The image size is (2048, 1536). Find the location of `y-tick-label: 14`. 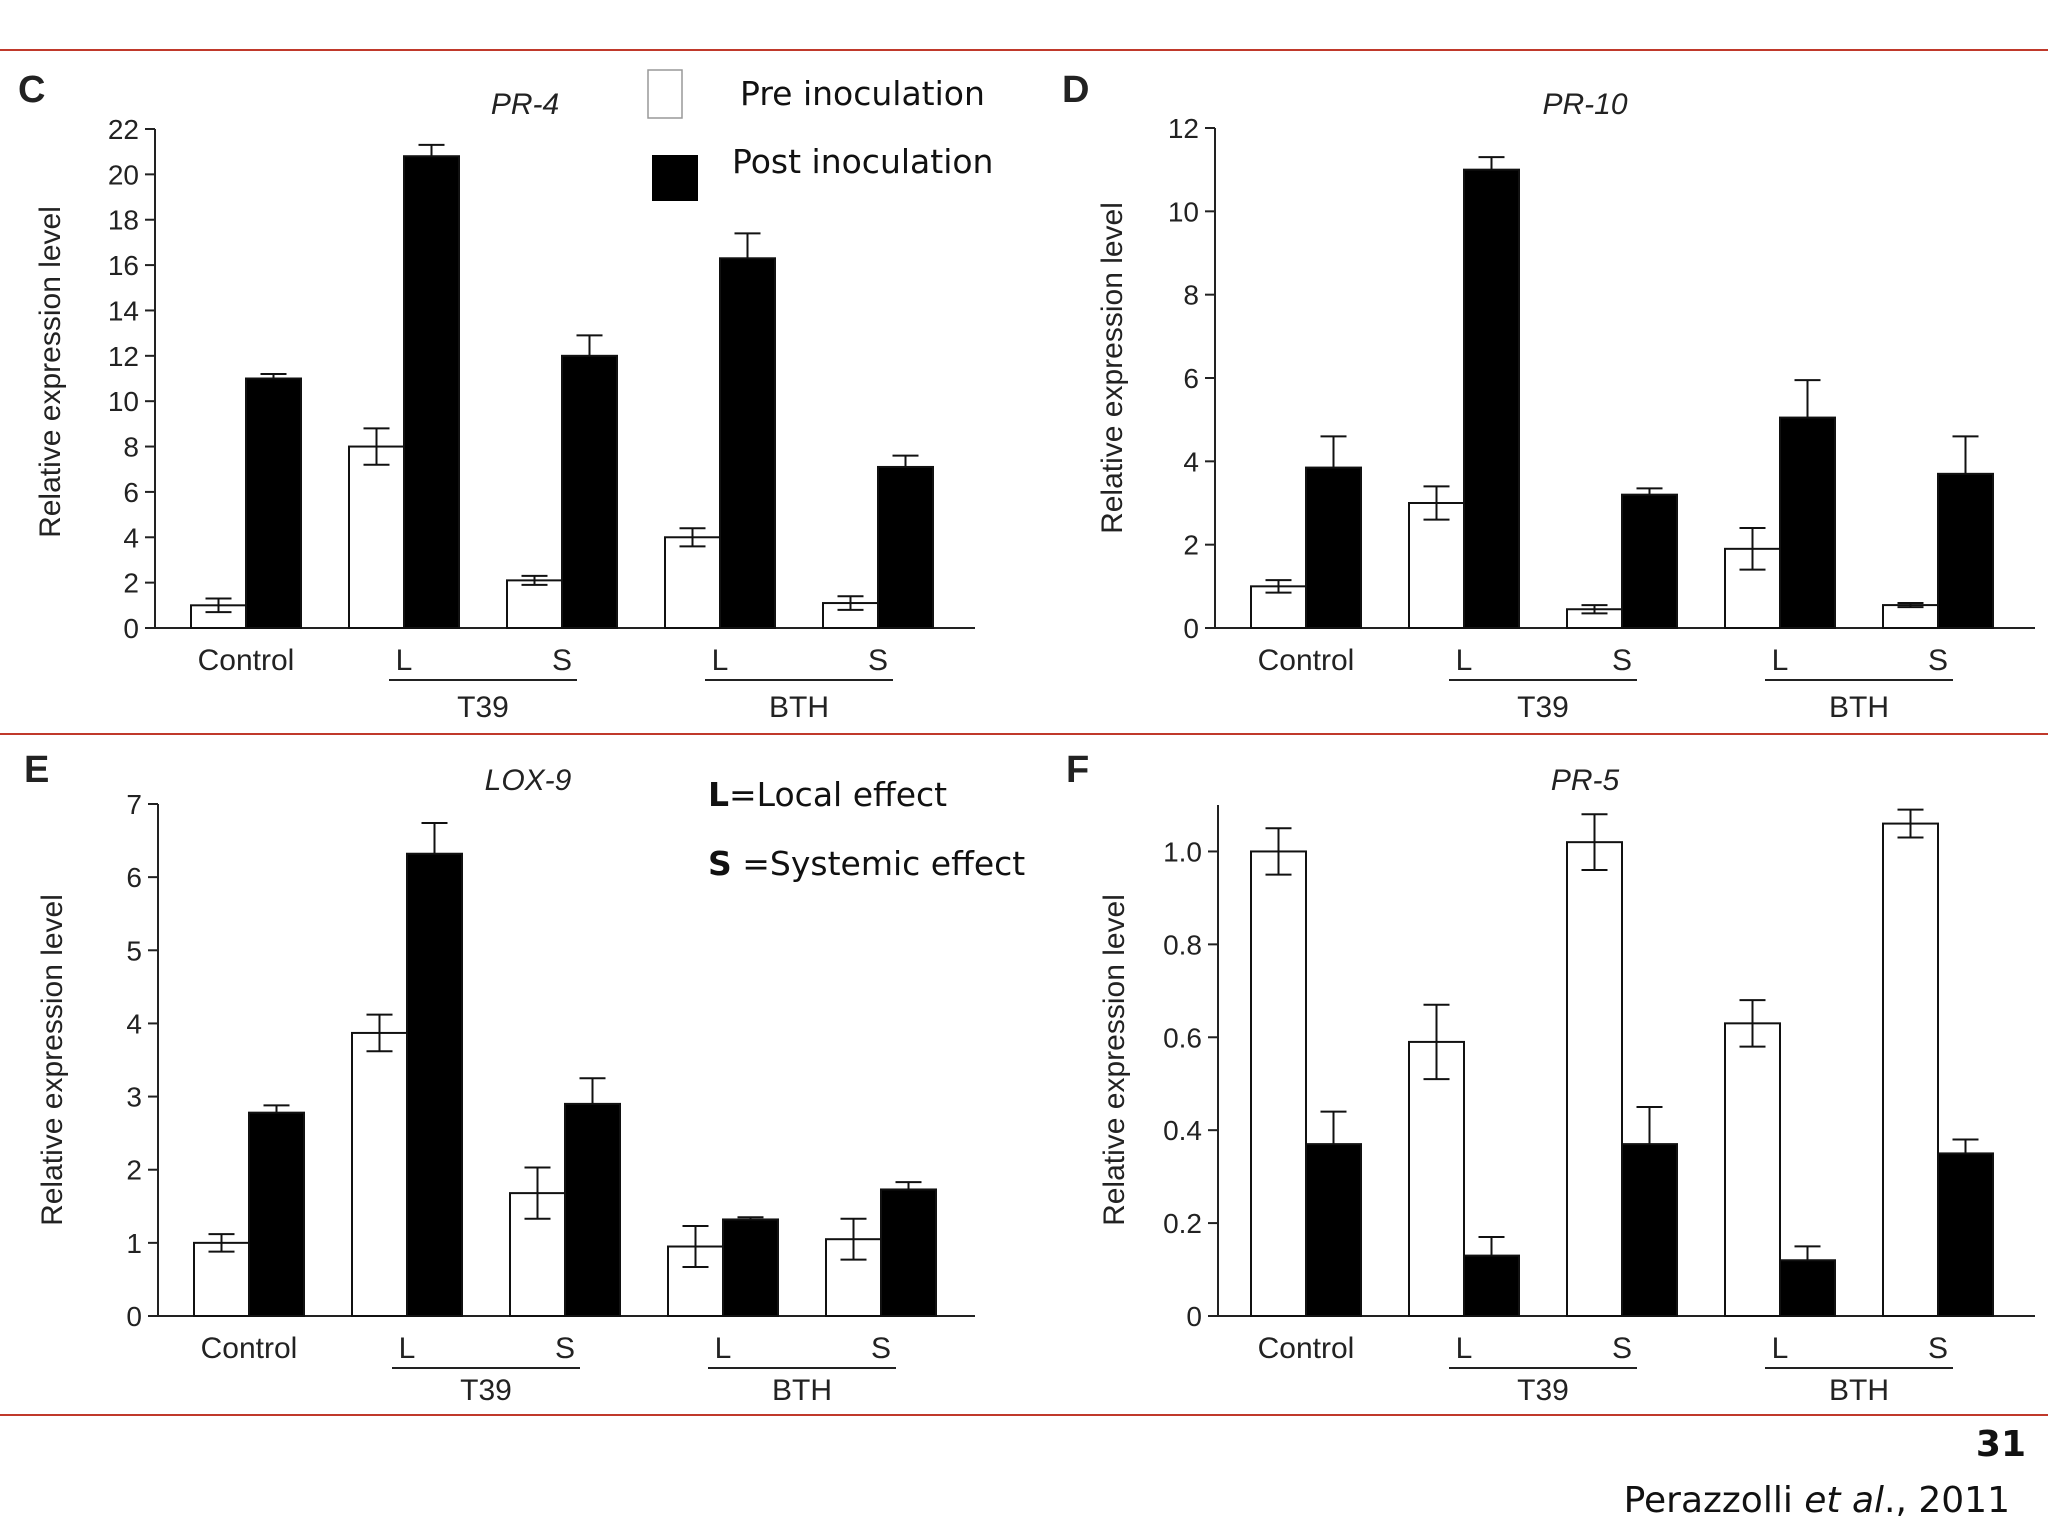

y-tick-label: 14 is located at coordinates (123, 310).